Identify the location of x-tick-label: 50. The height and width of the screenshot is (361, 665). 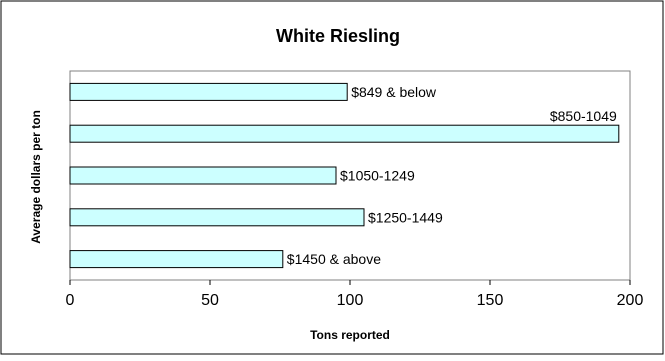
(210, 300).